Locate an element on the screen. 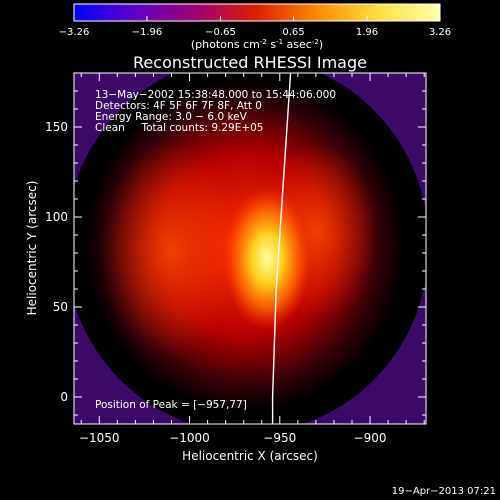 The width and height of the screenshot is (500, 500). x-tick-label: −900 is located at coordinates (370, 438).